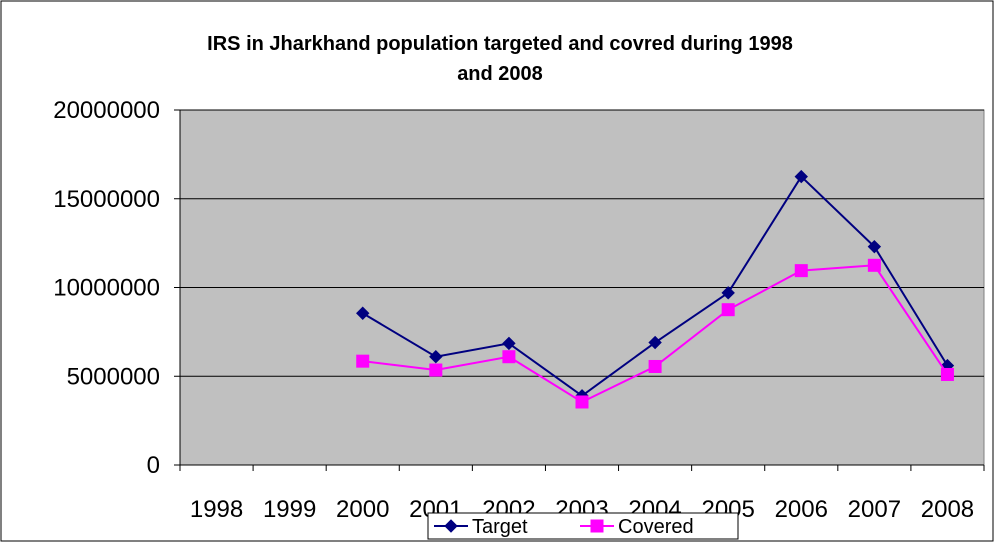 The height and width of the screenshot is (542, 994). What do you see at coordinates (801, 509) in the screenshot?
I see `x-tick-label: 2006` at bounding box center [801, 509].